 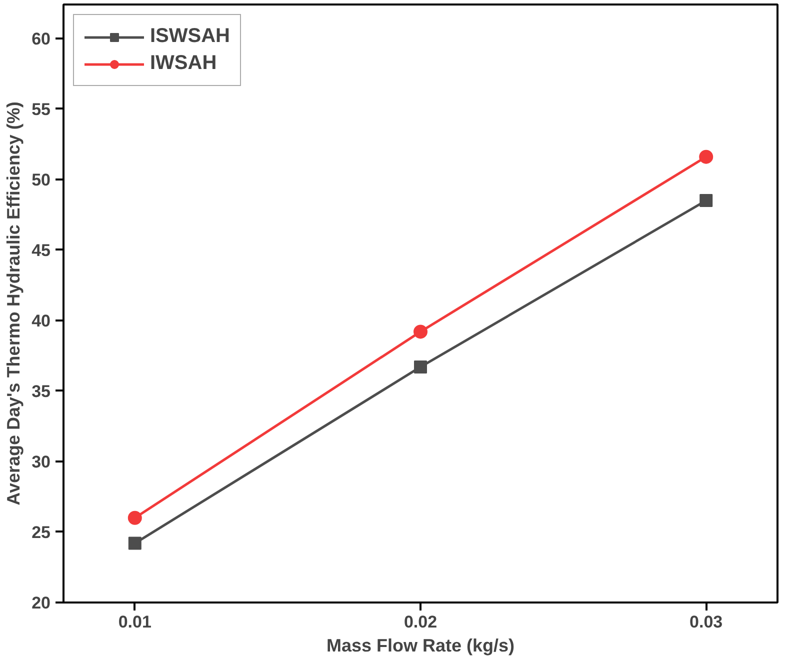 What do you see at coordinates (41, 603) in the screenshot?
I see `y-tick-label: 20` at bounding box center [41, 603].